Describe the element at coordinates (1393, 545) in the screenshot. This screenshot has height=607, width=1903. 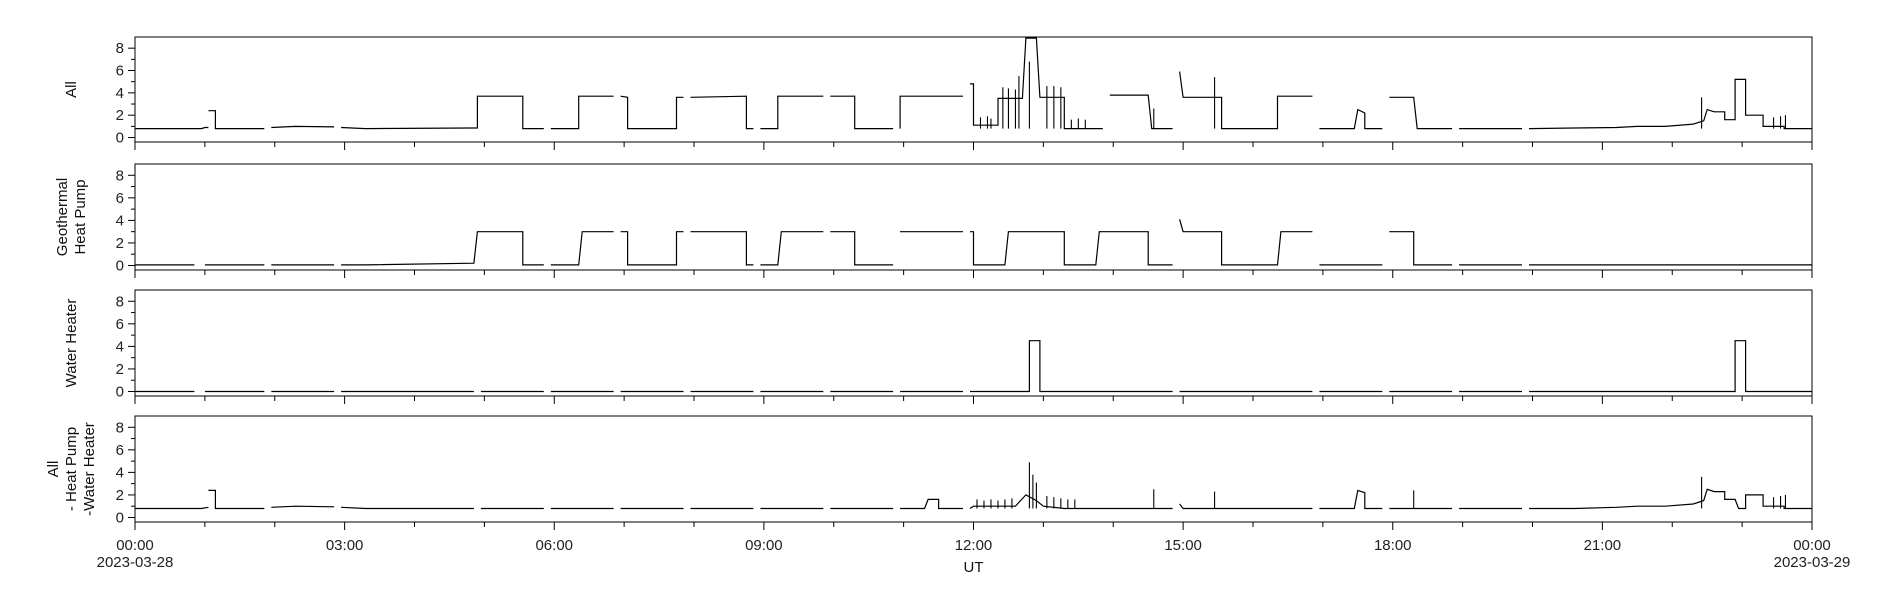
I see `x-tick-label: 18:00` at that location.